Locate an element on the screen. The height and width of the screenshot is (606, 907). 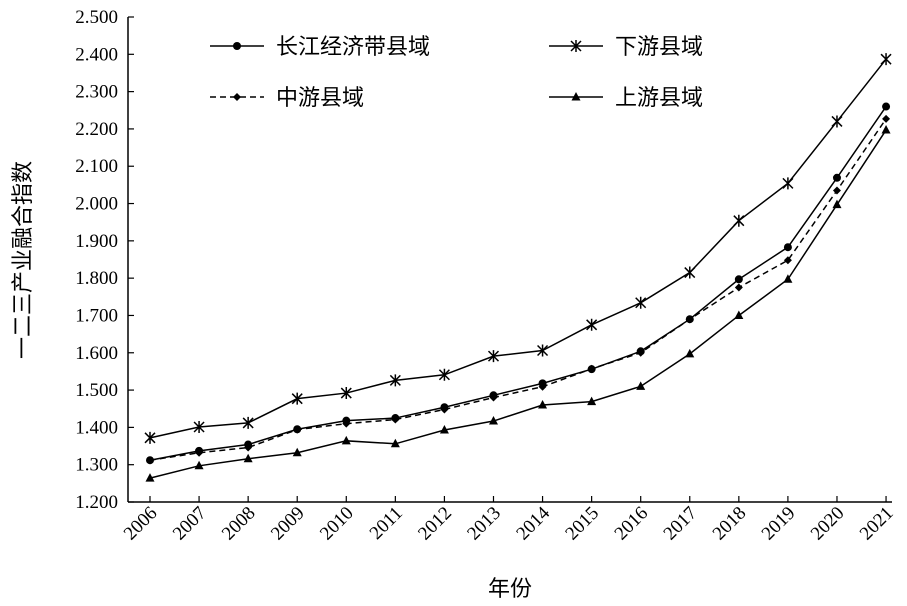
y-tick-label: 1.400 is located at coordinates (96, 427).